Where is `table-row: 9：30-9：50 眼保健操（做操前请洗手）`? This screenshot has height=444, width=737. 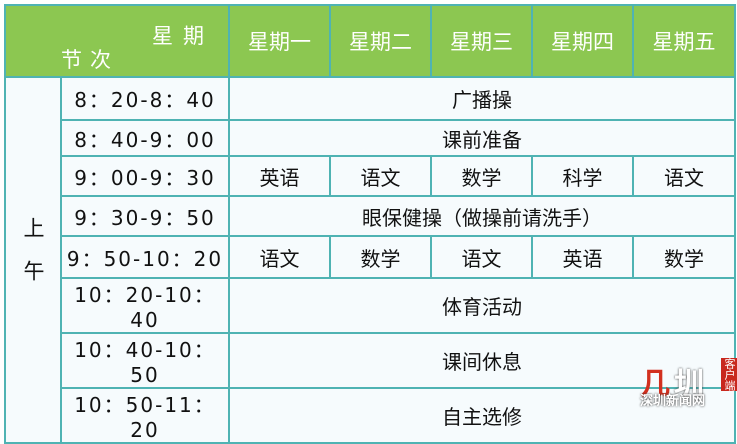 table-row: 9：30-9：50 眼保健操（做操前请洗手） is located at coordinates (370, 216).